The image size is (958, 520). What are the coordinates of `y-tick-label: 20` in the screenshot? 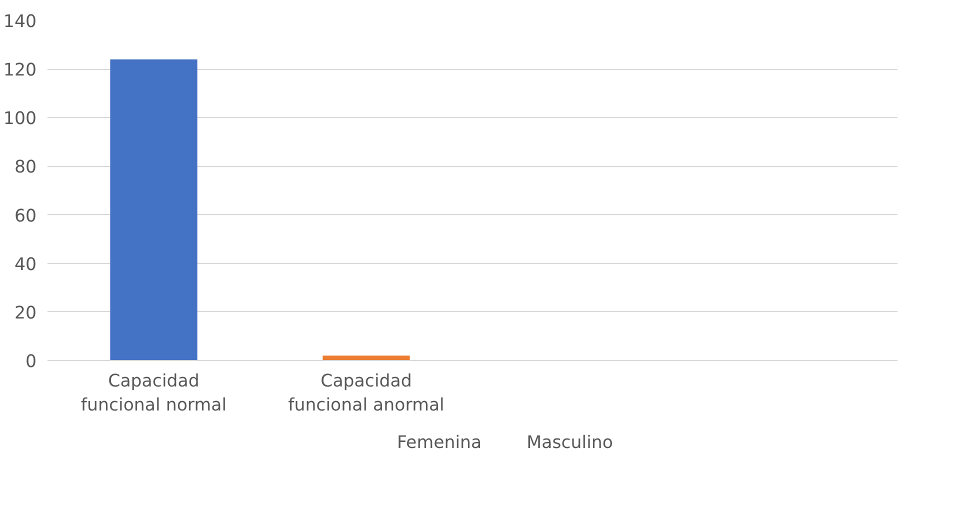 It's located at (25, 313).